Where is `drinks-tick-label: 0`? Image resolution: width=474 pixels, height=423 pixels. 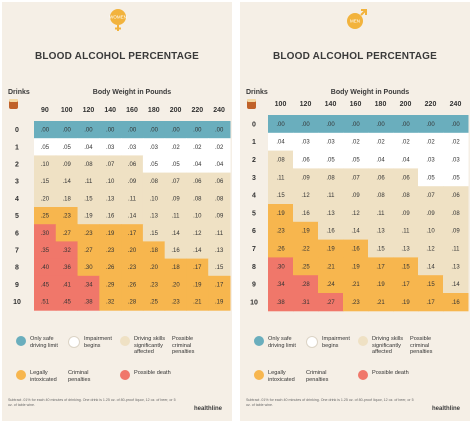
drinks-tick-label: 0 is located at coordinates (17, 130).